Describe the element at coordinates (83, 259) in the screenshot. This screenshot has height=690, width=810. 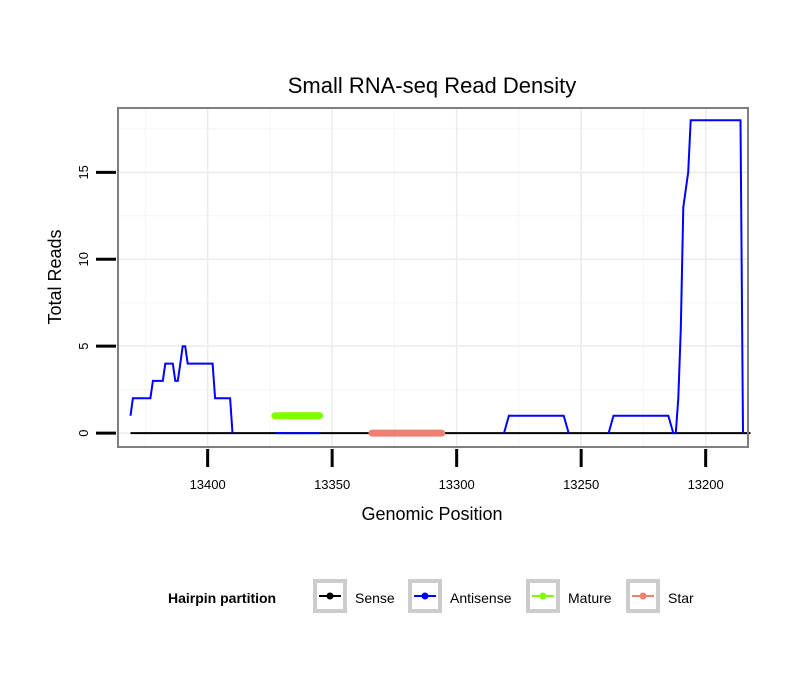
I see `y-tick-label: 10` at that location.